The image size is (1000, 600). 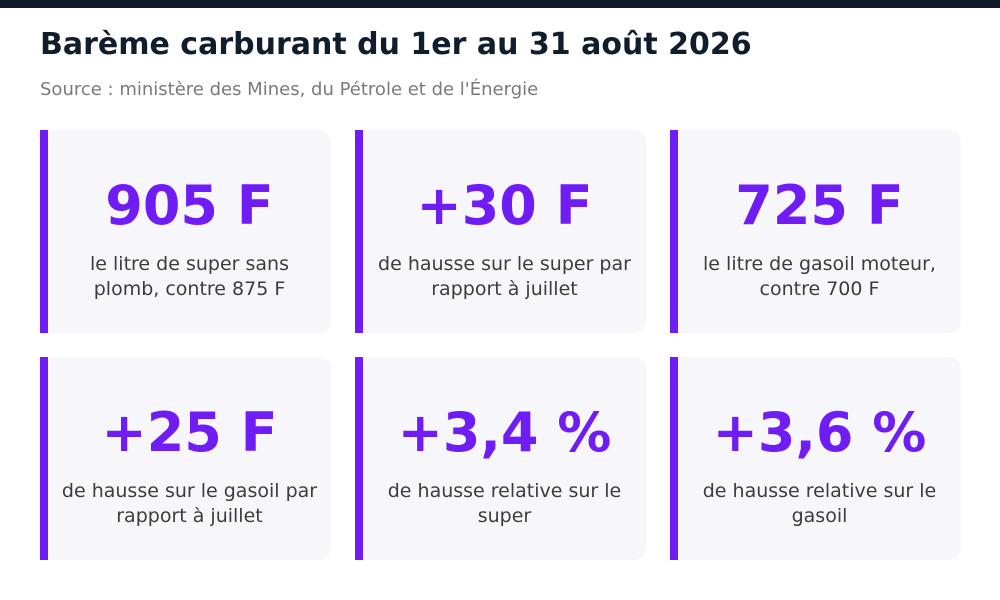 What do you see at coordinates (504, 205) in the screenshot?
I see `stat-value: +30 F` at bounding box center [504, 205].